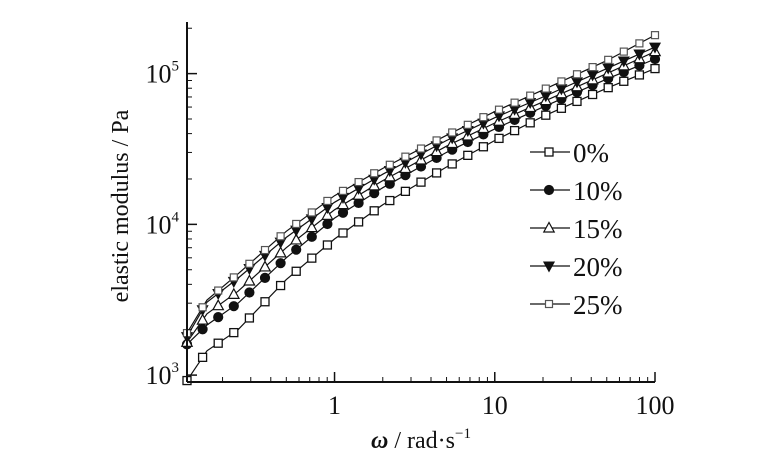  Describe the element at coordinates (655, 405) in the screenshot. I see `x-tick-label: 100` at that location.